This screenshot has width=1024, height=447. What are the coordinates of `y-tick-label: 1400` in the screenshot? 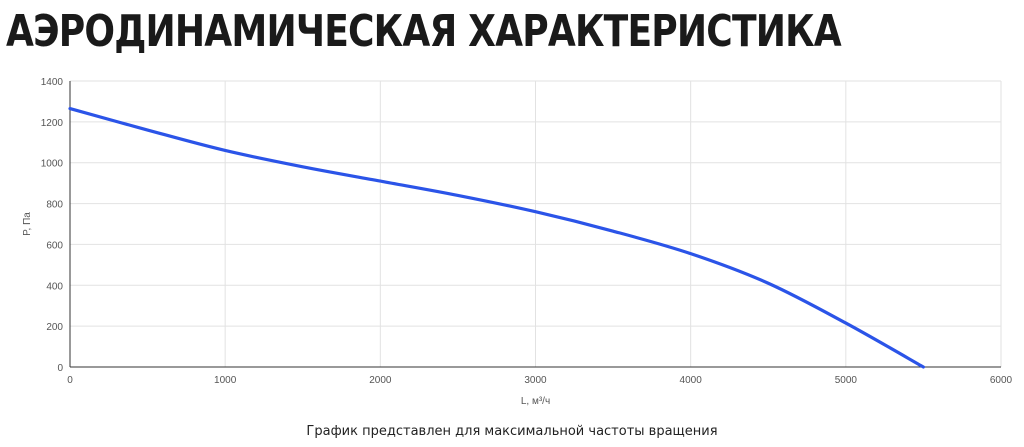 It's located at (52, 82).